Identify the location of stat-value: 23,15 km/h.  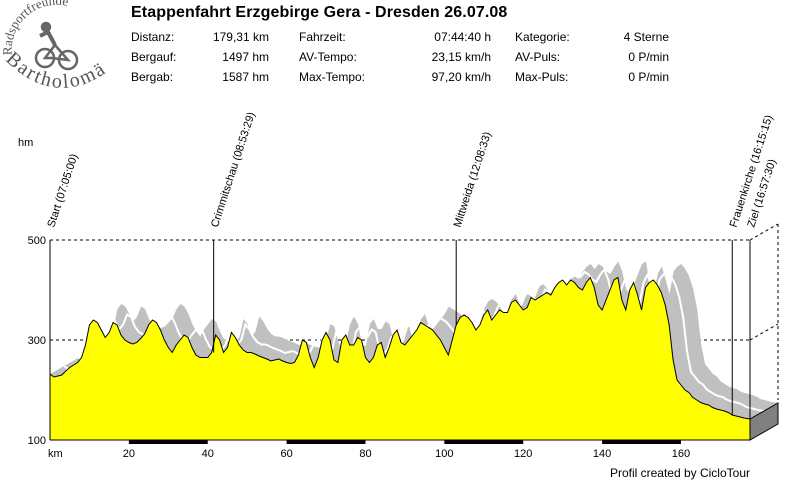
(461, 57).